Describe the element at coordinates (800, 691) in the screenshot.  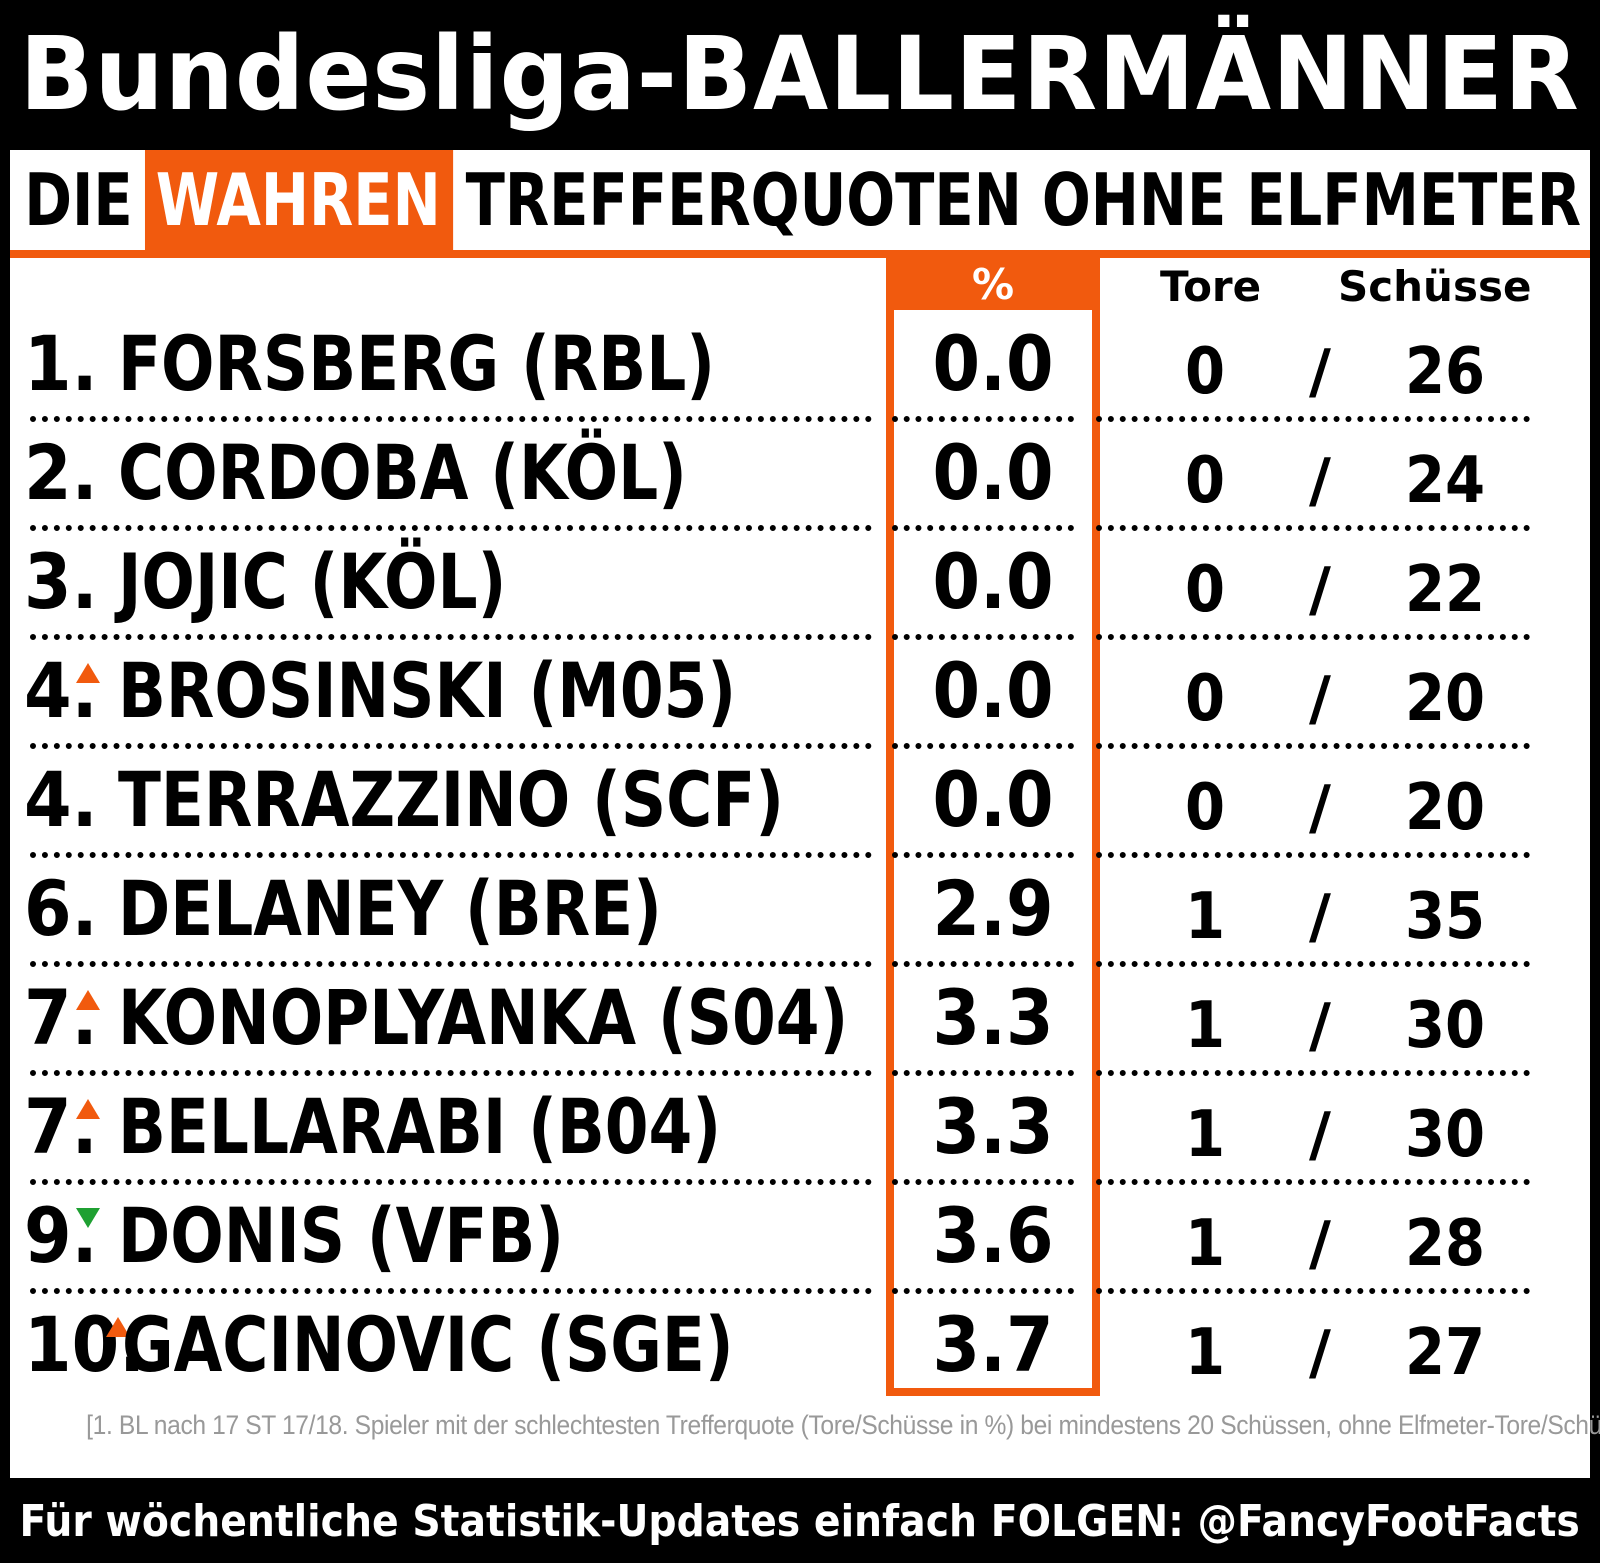
I see `table-row: 4. BROSINSKI (M05) 0.0 0 / 20` at that location.